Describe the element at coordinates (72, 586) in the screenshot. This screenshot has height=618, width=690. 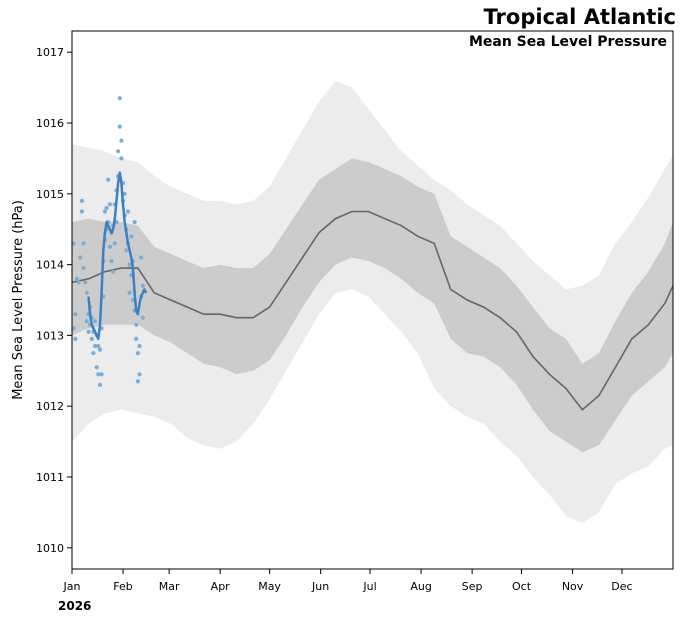
I see `x-tick-label: Jan` at that location.